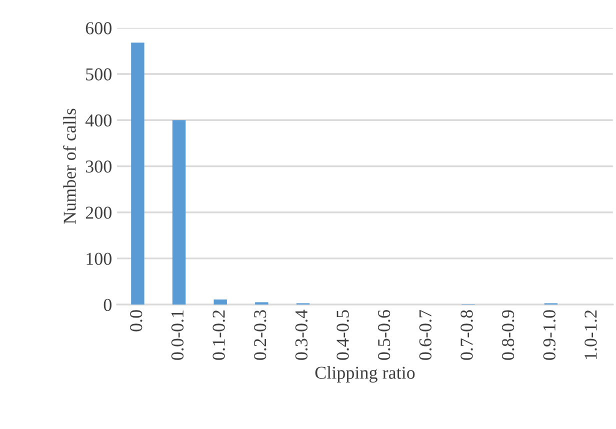  Describe the element at coordinates (99, 28) in the screenshot. I see `y-tick-label: 600` at that location.